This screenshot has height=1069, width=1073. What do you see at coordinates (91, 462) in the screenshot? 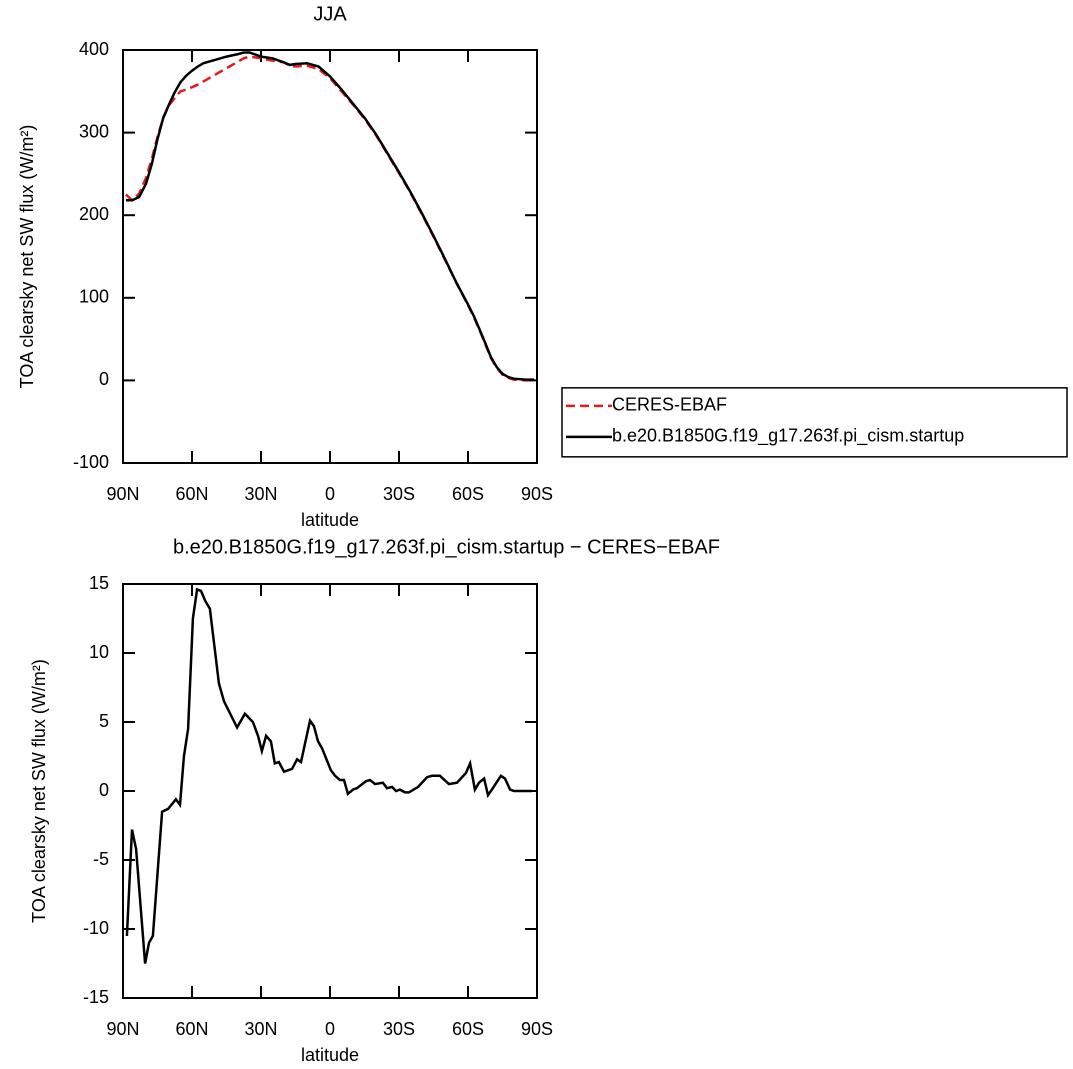
I see `y-tick-label: -100` at bounding box center [91, 462].